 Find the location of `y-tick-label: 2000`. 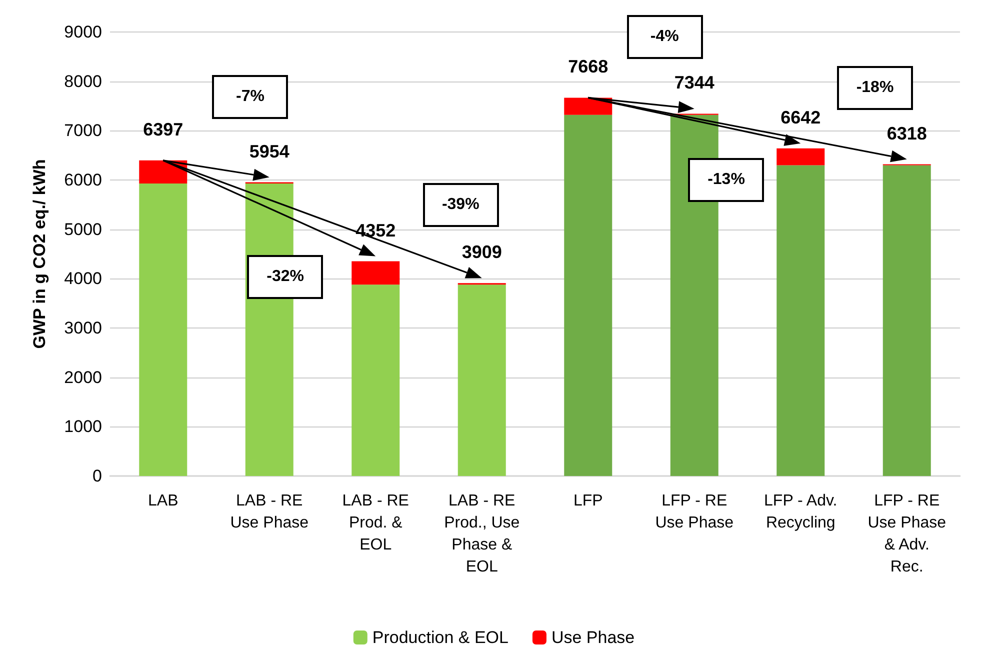

y-tick-label: 2000 is located at coordinates (83, 377).